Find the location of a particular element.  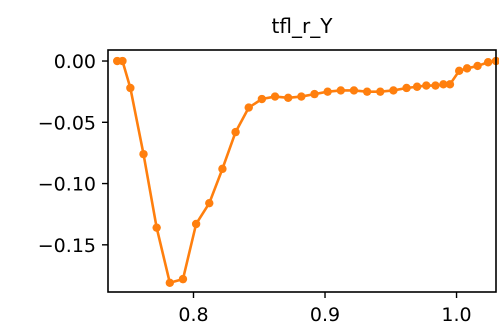

y-axis: 0.00 −0.05 −0.10 −0.15 is located at coordinates (73, 154).